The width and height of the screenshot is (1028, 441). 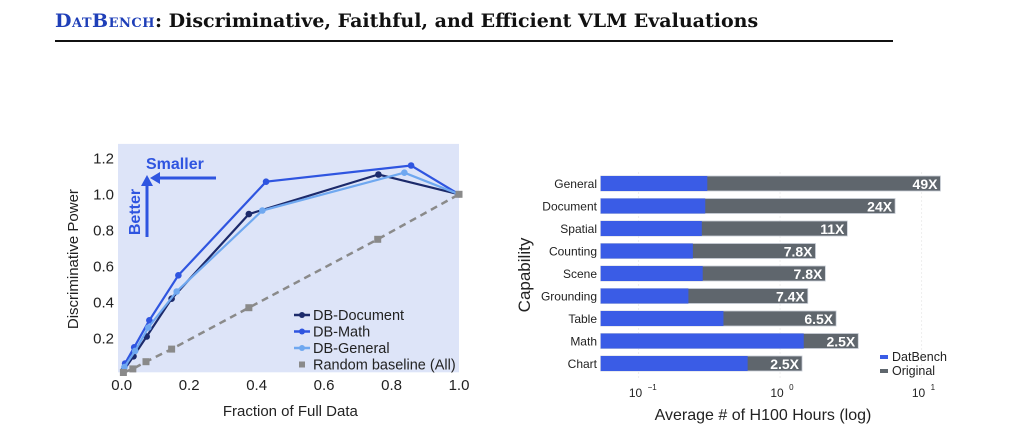 What do you see at coordinates (580, 274) in the screenshot?
I see `category-label: Scene` at bounding box center [580, 274].